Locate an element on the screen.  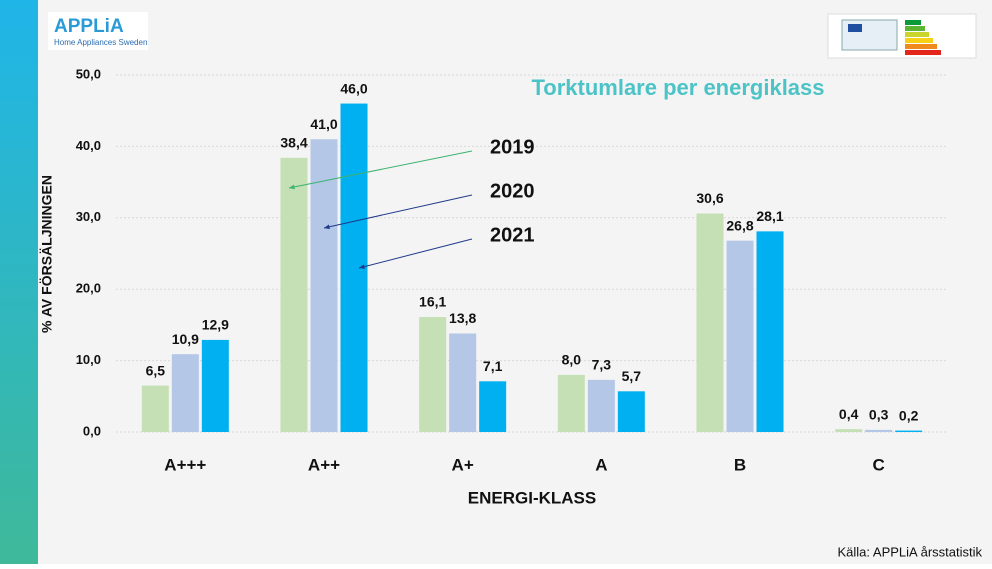
value-label: 0,3 is located at coordinates (879, 415).